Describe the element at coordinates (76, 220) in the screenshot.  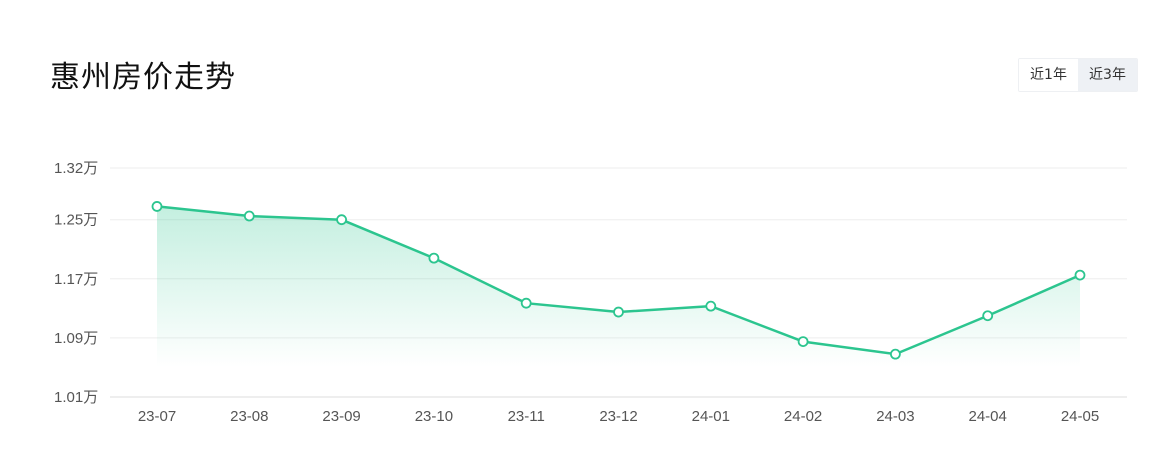
I see `y-tick-label: 1.25万` at that location.